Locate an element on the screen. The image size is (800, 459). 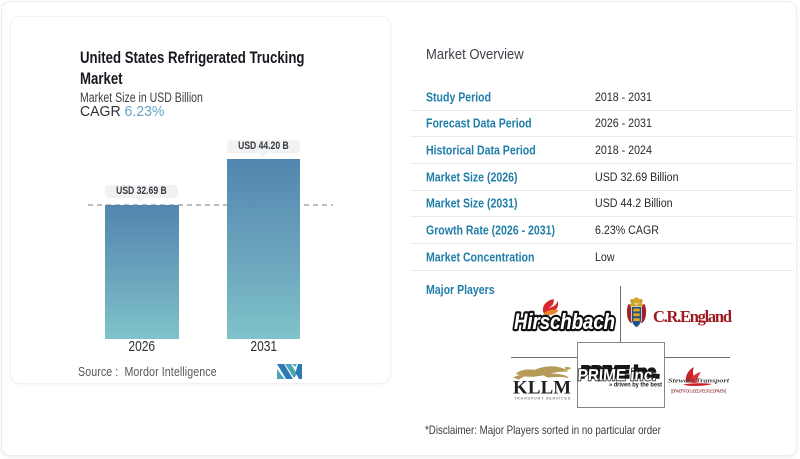
svg-text: KLLM is located at coordinates (542, 388).